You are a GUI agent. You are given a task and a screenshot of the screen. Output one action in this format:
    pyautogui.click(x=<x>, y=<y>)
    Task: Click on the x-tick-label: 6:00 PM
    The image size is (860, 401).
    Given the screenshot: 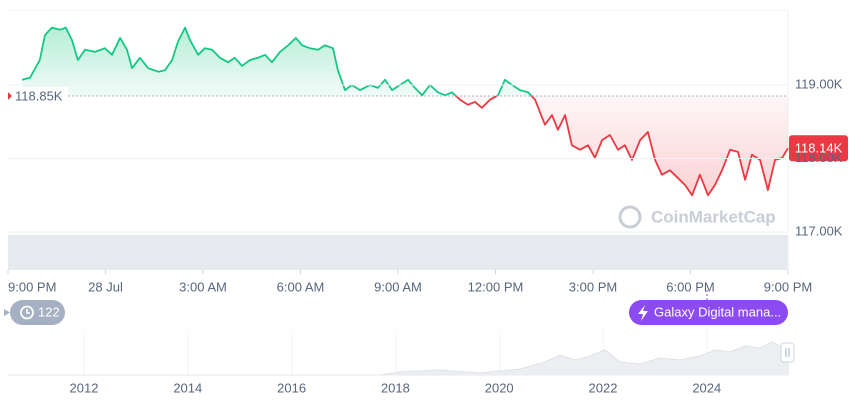 What is the action you would take?
    pyautogui.click(x=690, y=286)
    